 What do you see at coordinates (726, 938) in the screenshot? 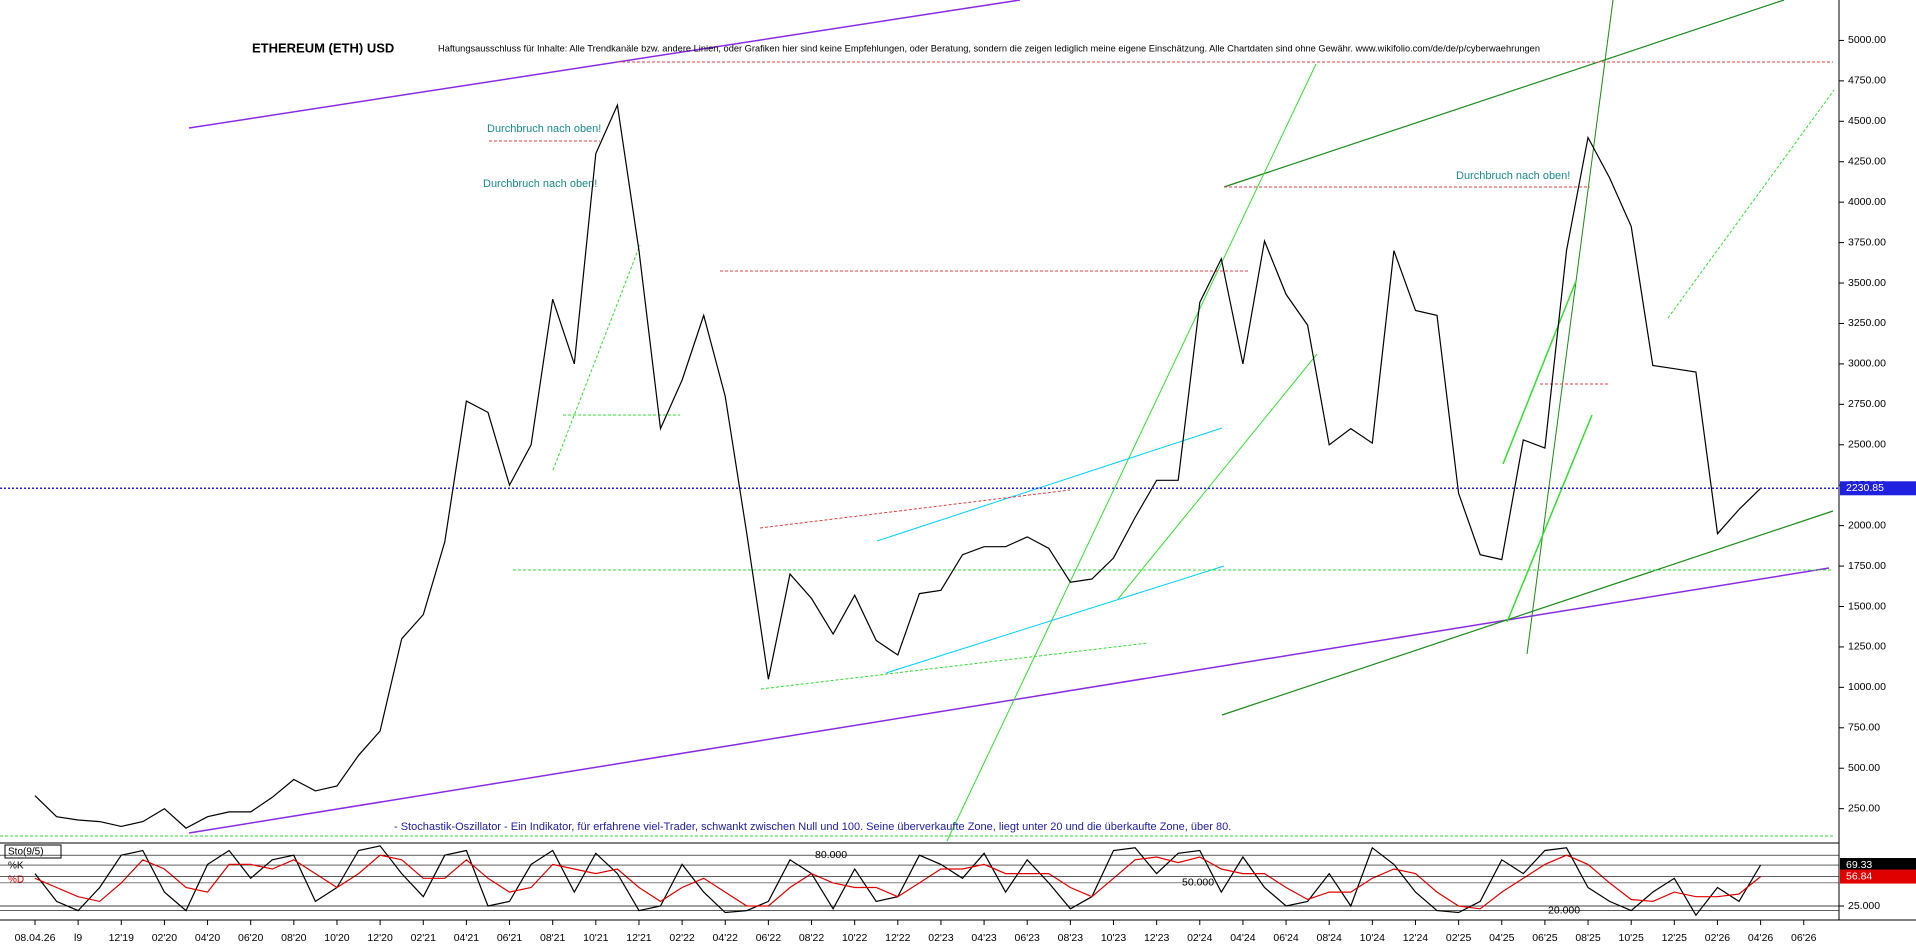
I see `x-tick-label: 04'22` at bounding box center [726, 938].